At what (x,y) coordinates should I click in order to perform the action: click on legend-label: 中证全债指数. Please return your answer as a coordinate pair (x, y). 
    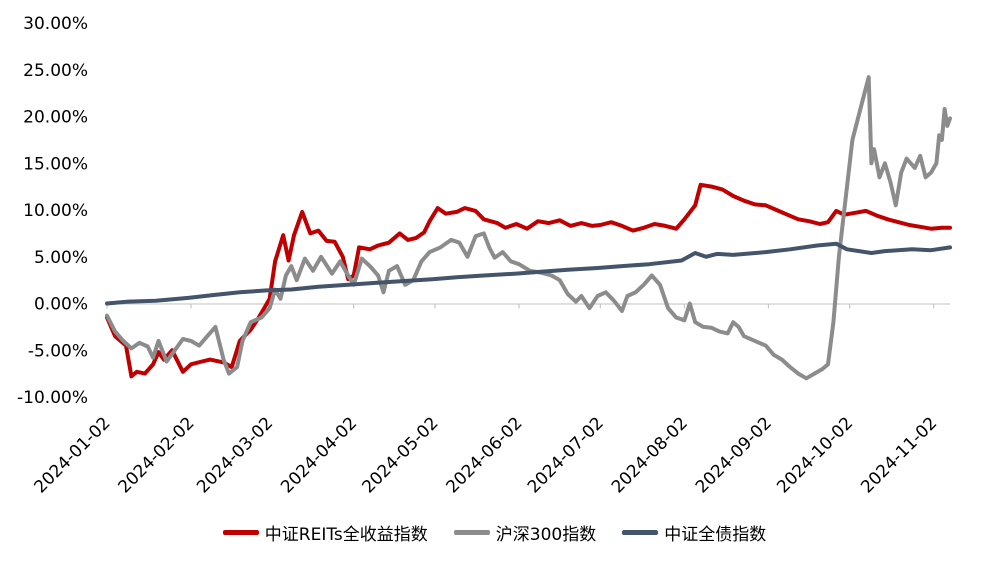
    Looking at the image, I should click on (715, 535).